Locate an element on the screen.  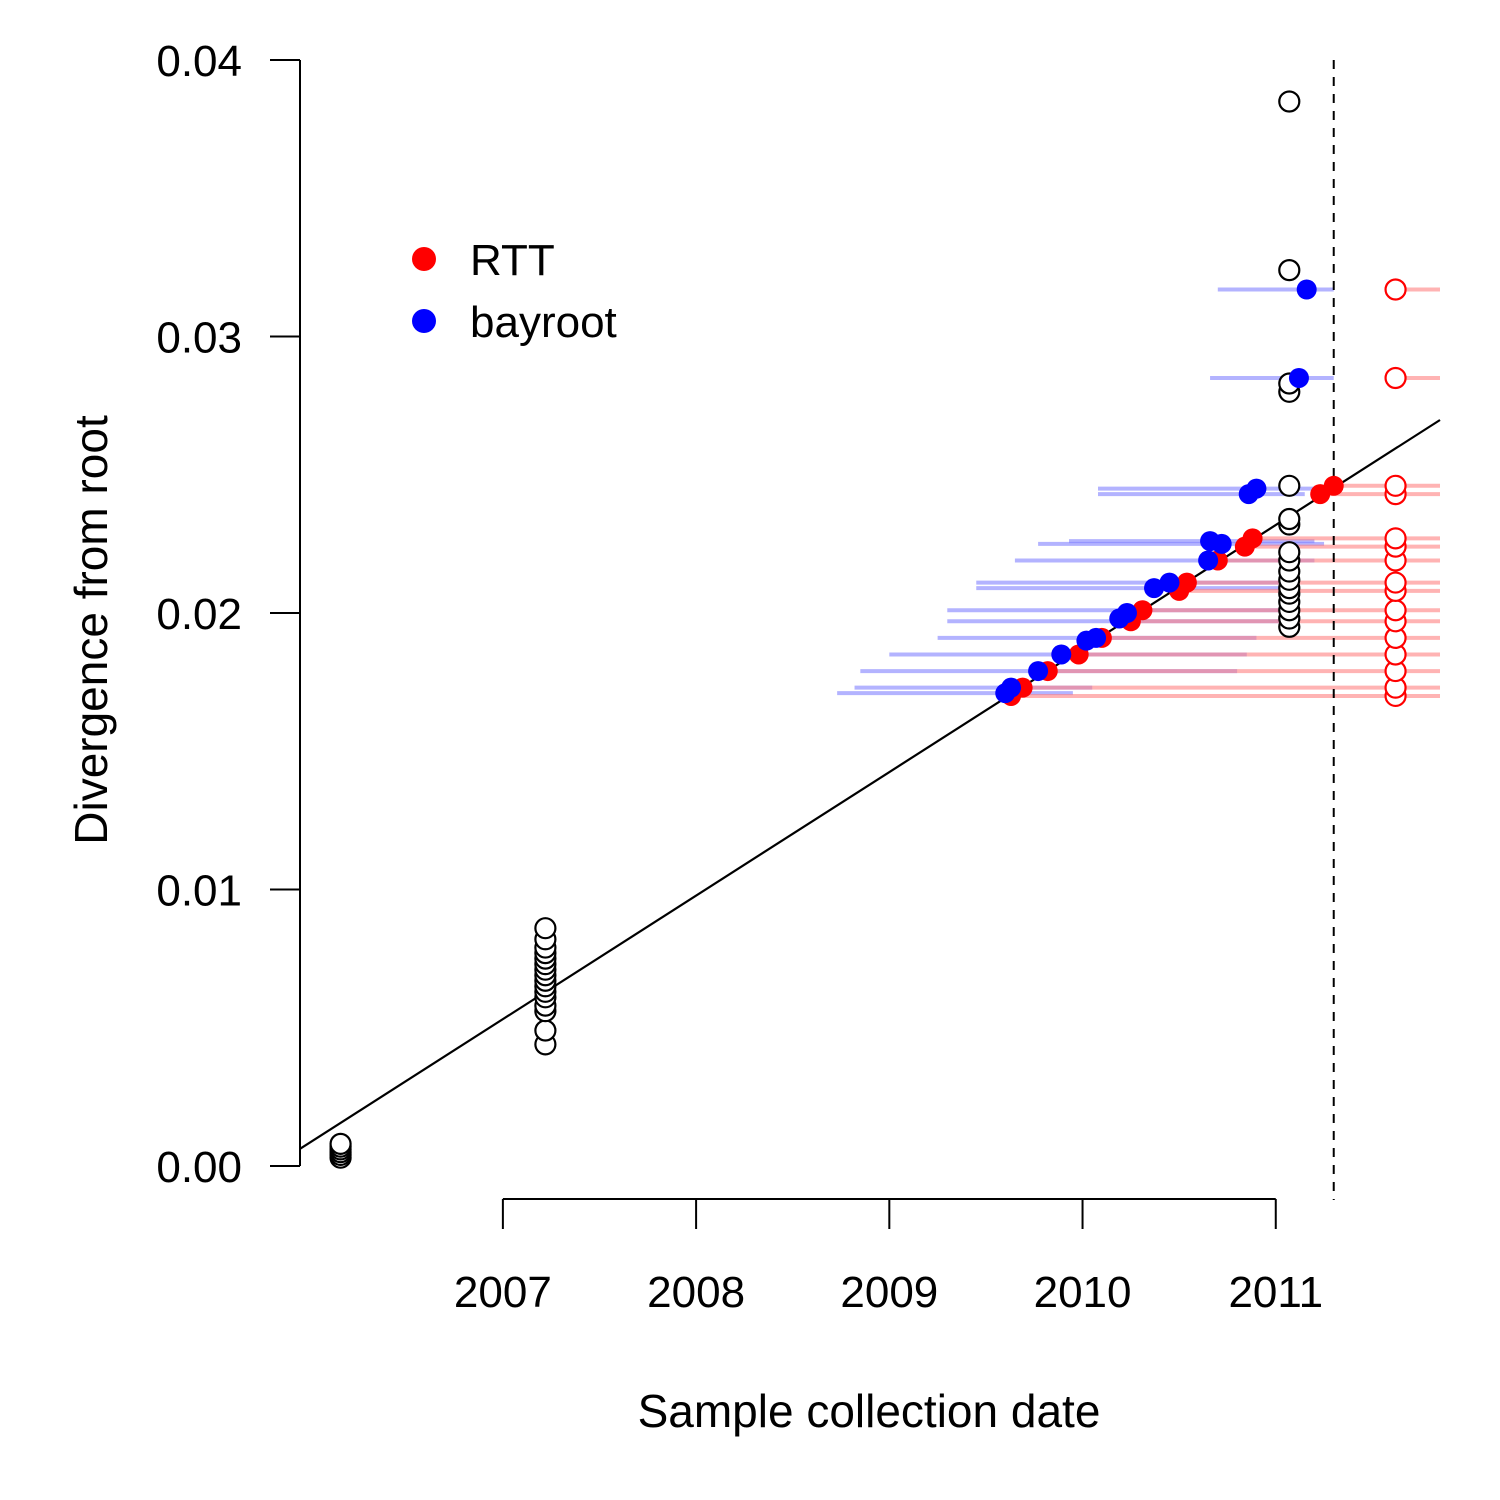
y-tick-label: 0.03 is located at coordinates (199, 338).